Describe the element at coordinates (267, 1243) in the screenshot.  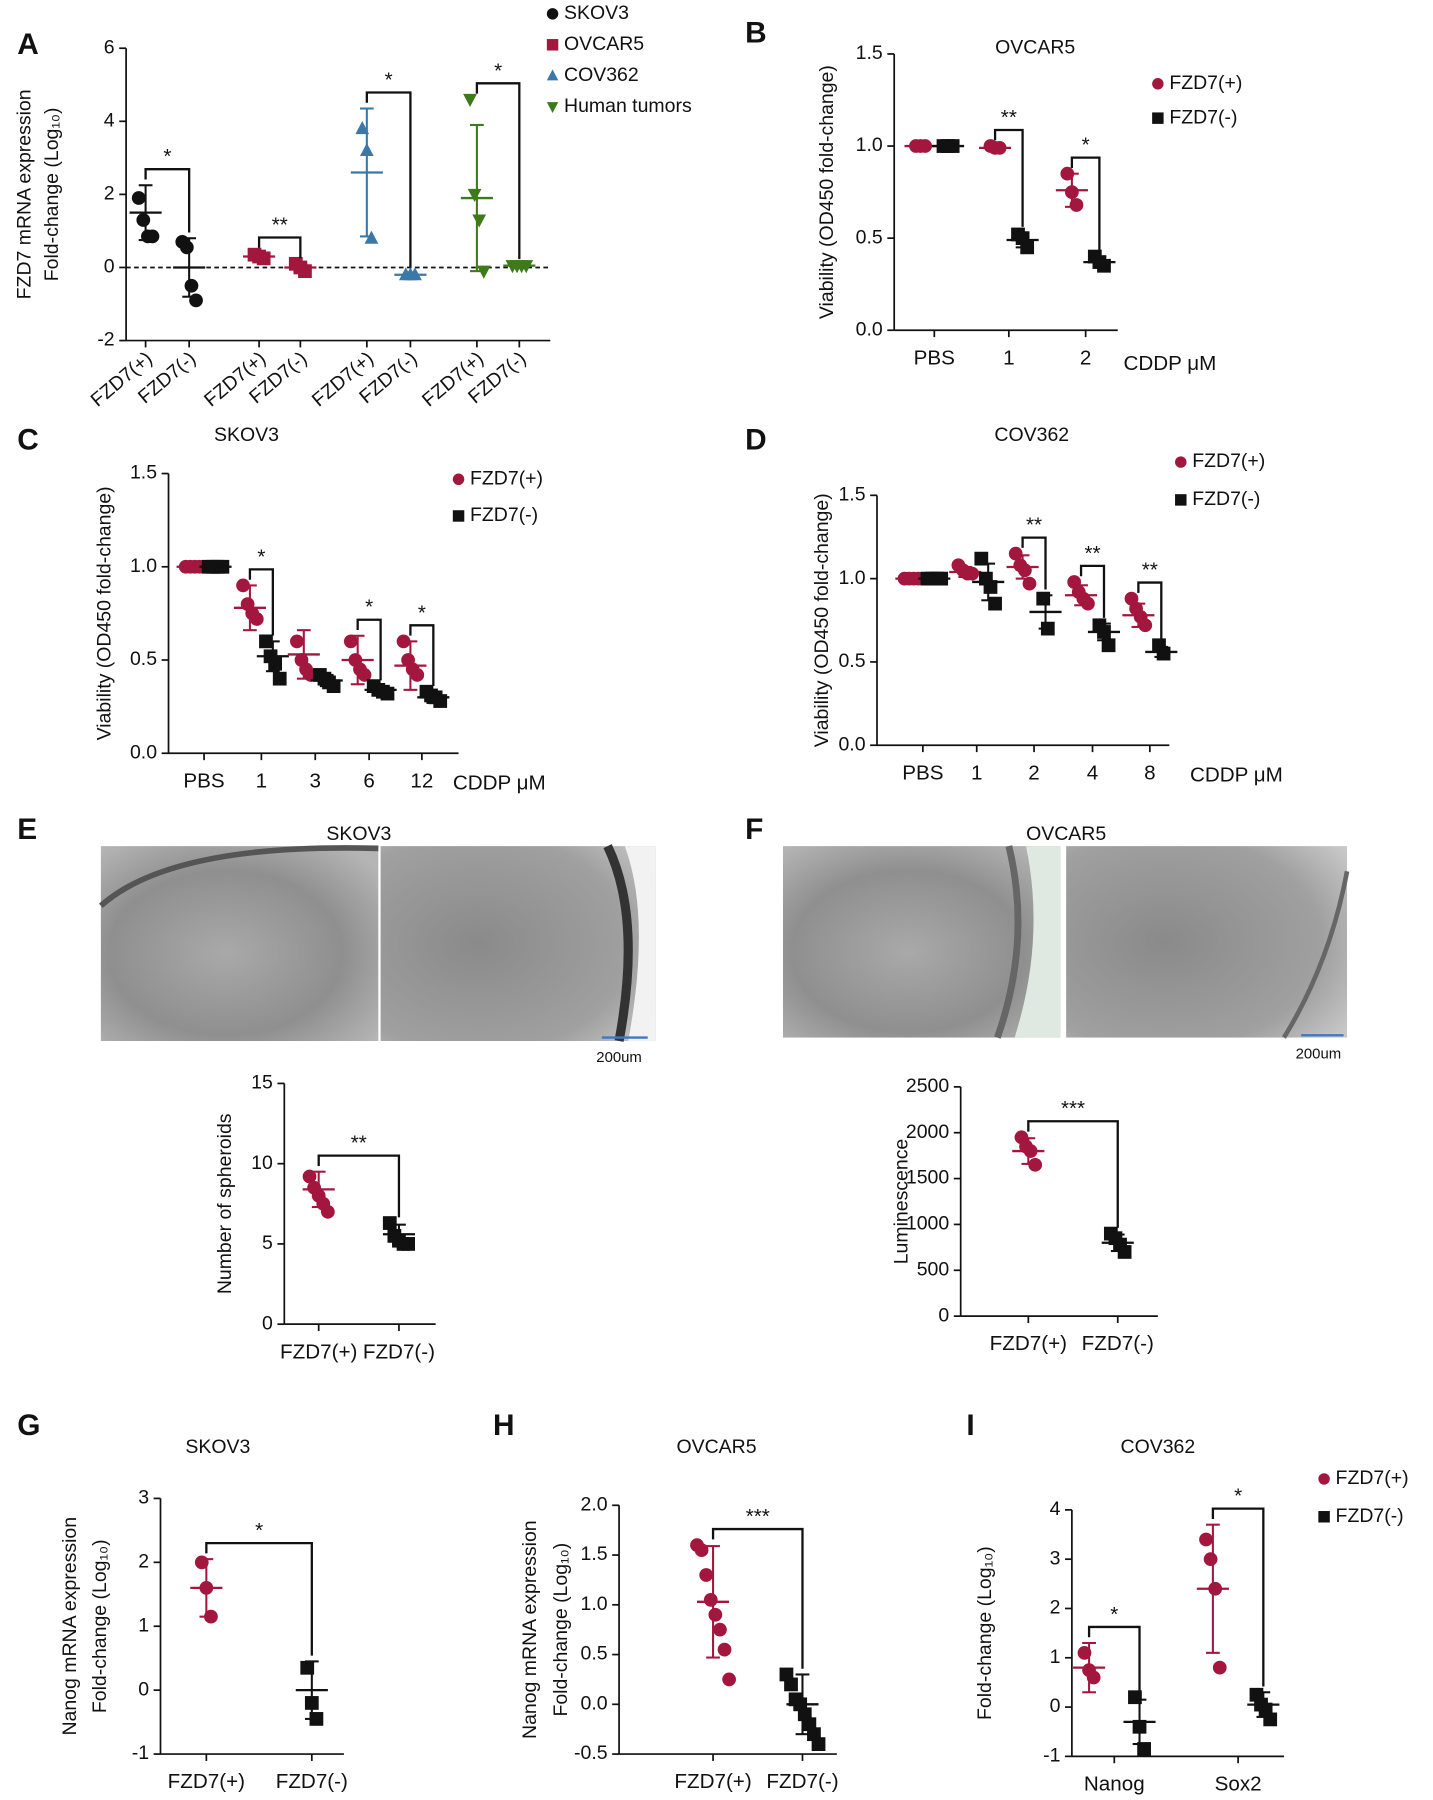
I see `y-tick-label: 5` at that location.